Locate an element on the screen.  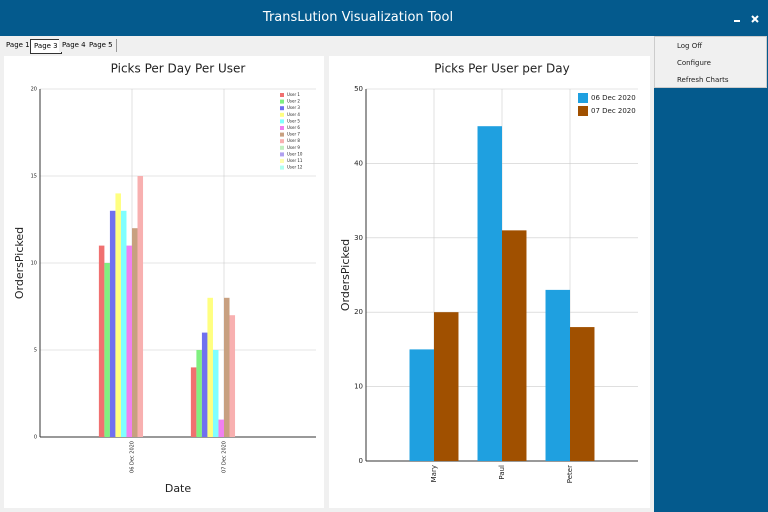
tab: Page 3 is located at coordinates (46, 46).